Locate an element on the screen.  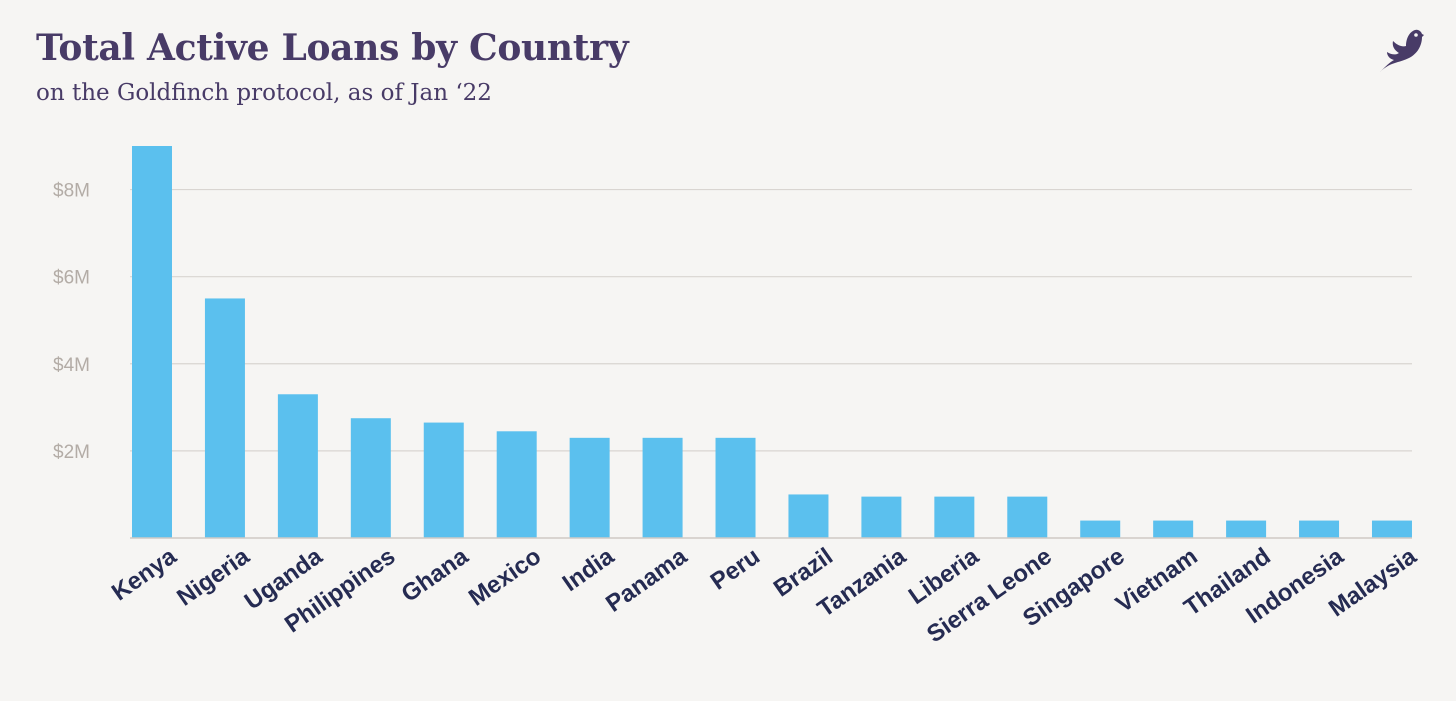
bar-brazil is located at coordinates (808, 516).